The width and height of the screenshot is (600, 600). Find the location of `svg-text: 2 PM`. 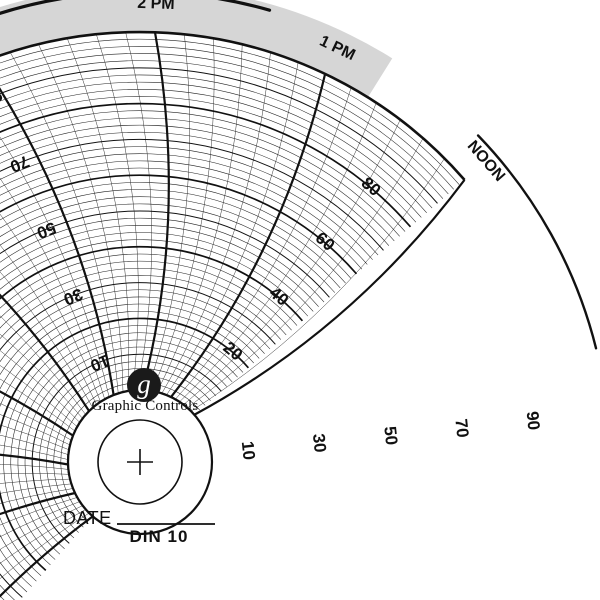

svg-text: 2 PM is located at coordinates (156, 6).